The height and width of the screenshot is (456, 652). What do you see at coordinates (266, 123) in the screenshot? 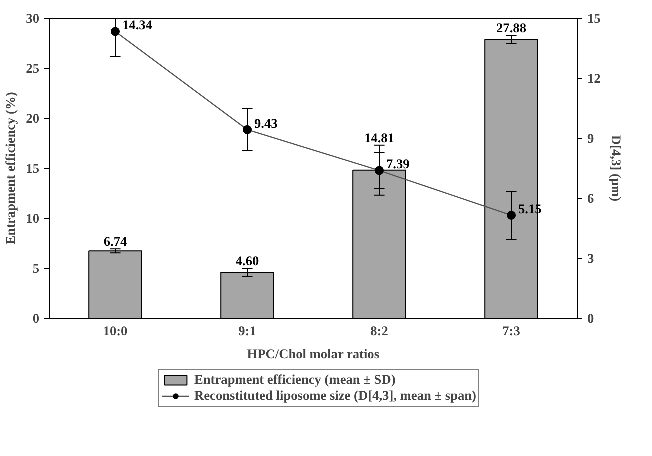
I see `data-label: 9.43` at bounding box center [266, 123].